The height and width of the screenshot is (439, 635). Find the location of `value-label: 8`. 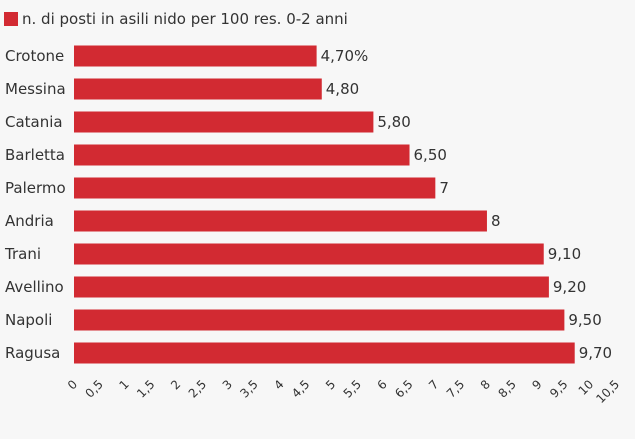

value-label: 8 is located at coordinates (496, 221).